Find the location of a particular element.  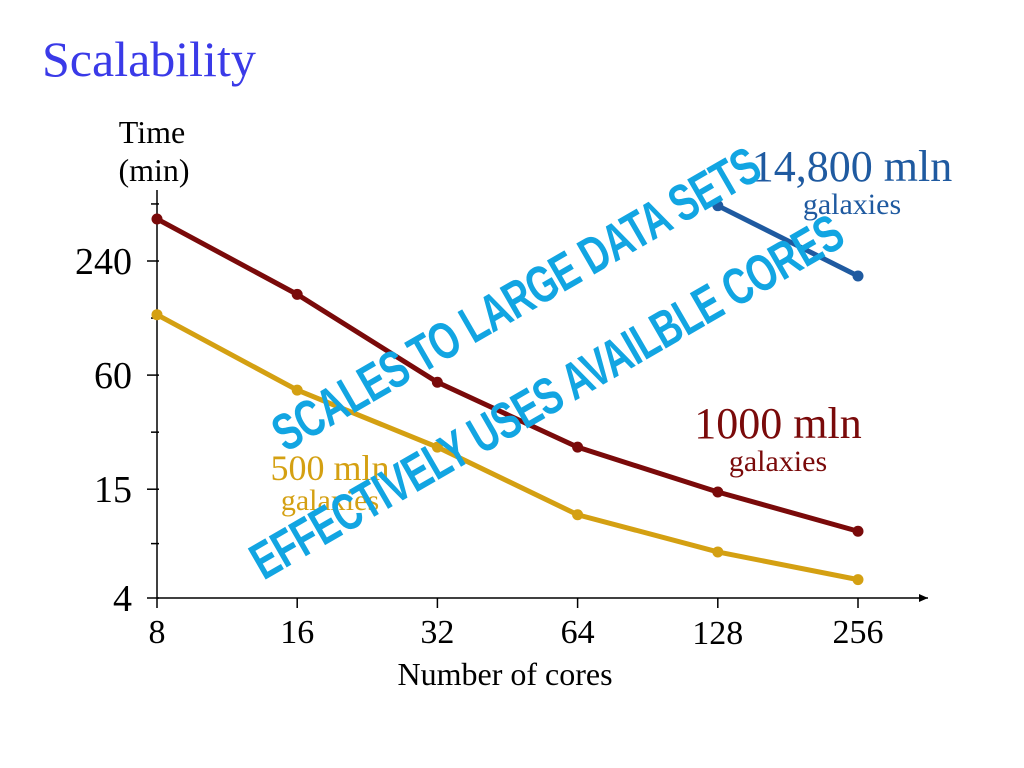

x-tick-label: 8 is located at coordinates (157, 632).